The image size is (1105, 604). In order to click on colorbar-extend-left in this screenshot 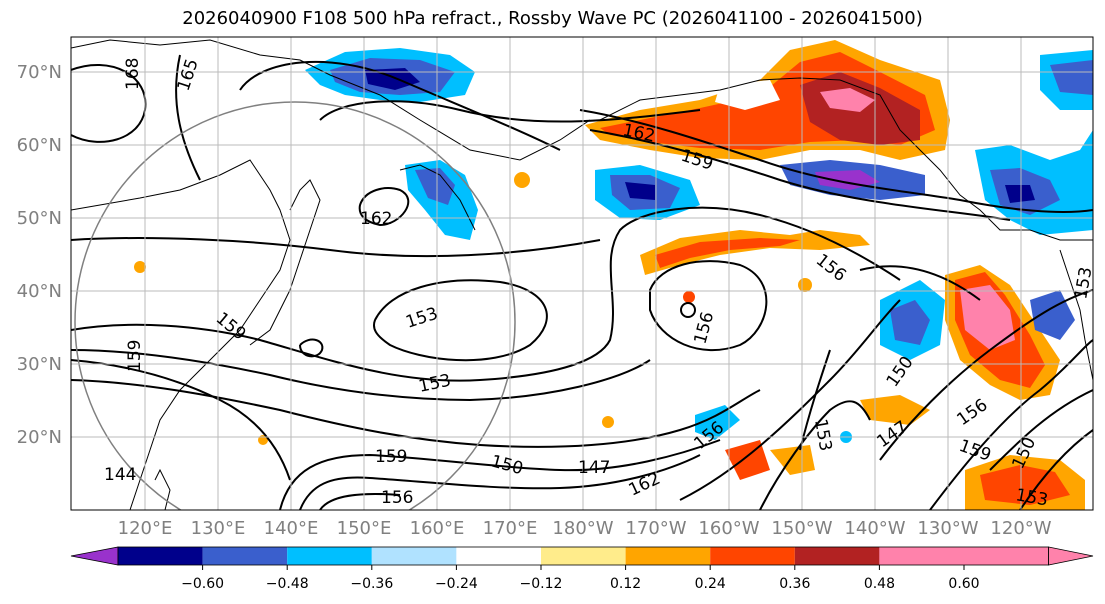, I will do `click(94, 556)`.